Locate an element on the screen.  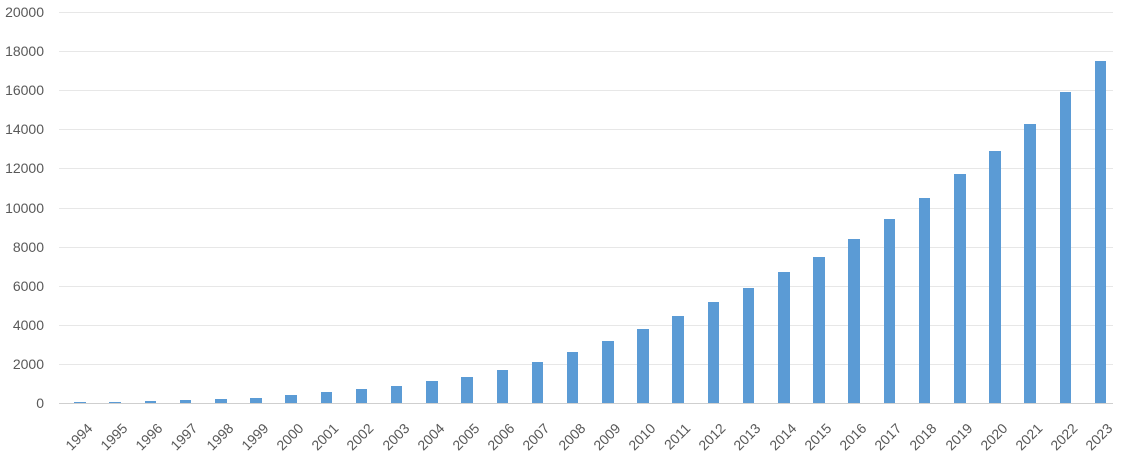
bar-2000 is located at coordinates (291, 399).